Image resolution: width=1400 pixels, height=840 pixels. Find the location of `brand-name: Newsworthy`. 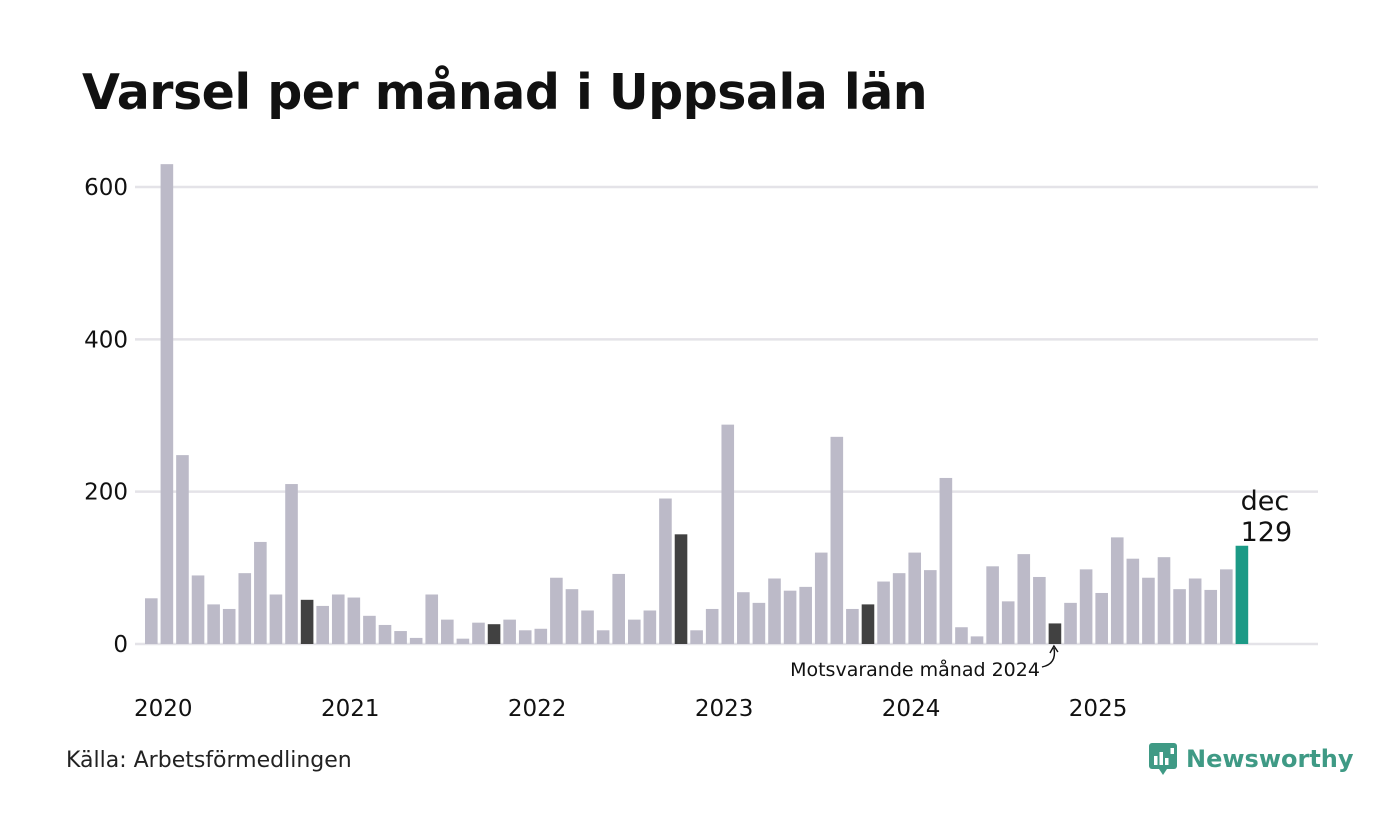

brand-name: Newsworthy is located at coordinates (1270, 759).